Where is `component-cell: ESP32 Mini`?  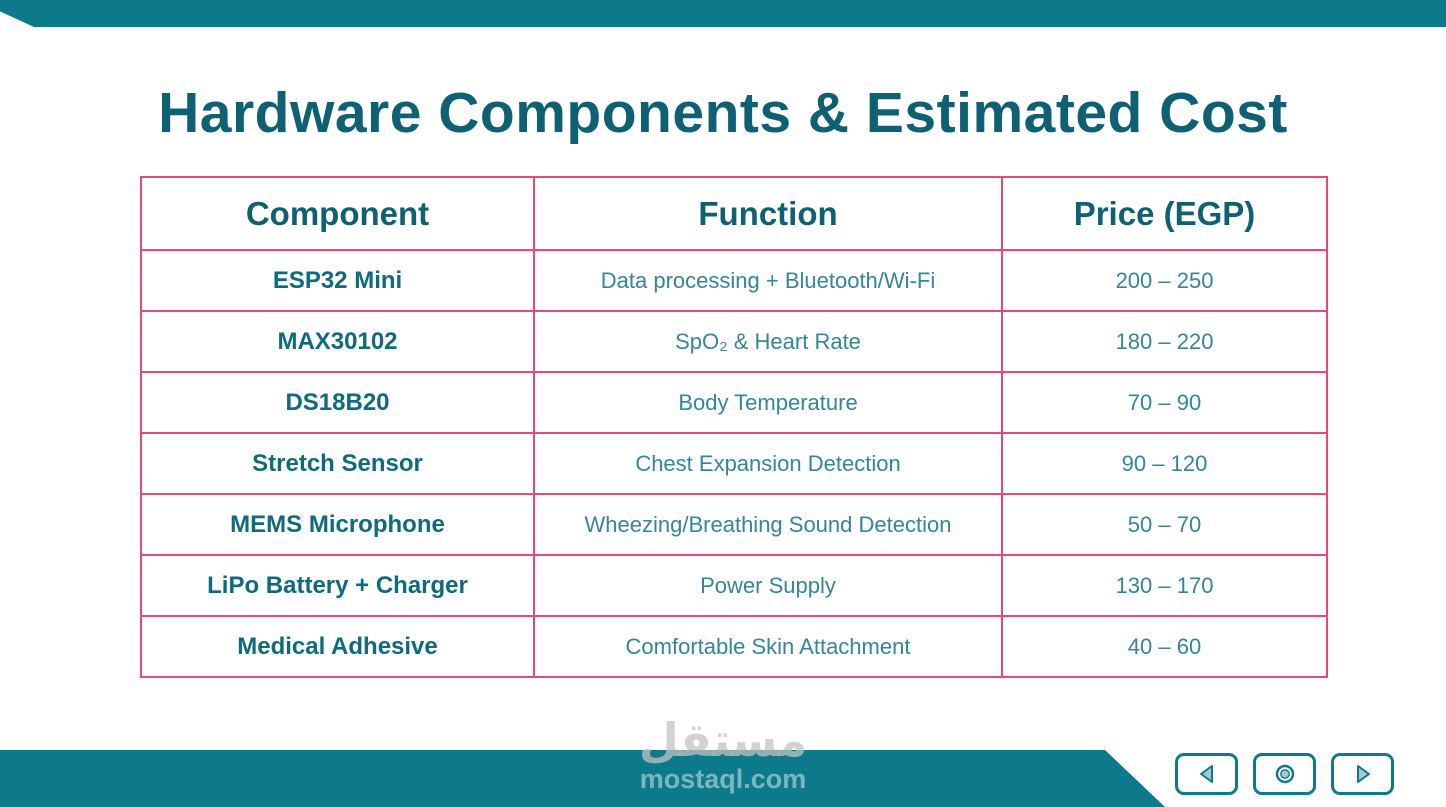
component-cell: ESP32 Mini is located at coordinates (337, 280).